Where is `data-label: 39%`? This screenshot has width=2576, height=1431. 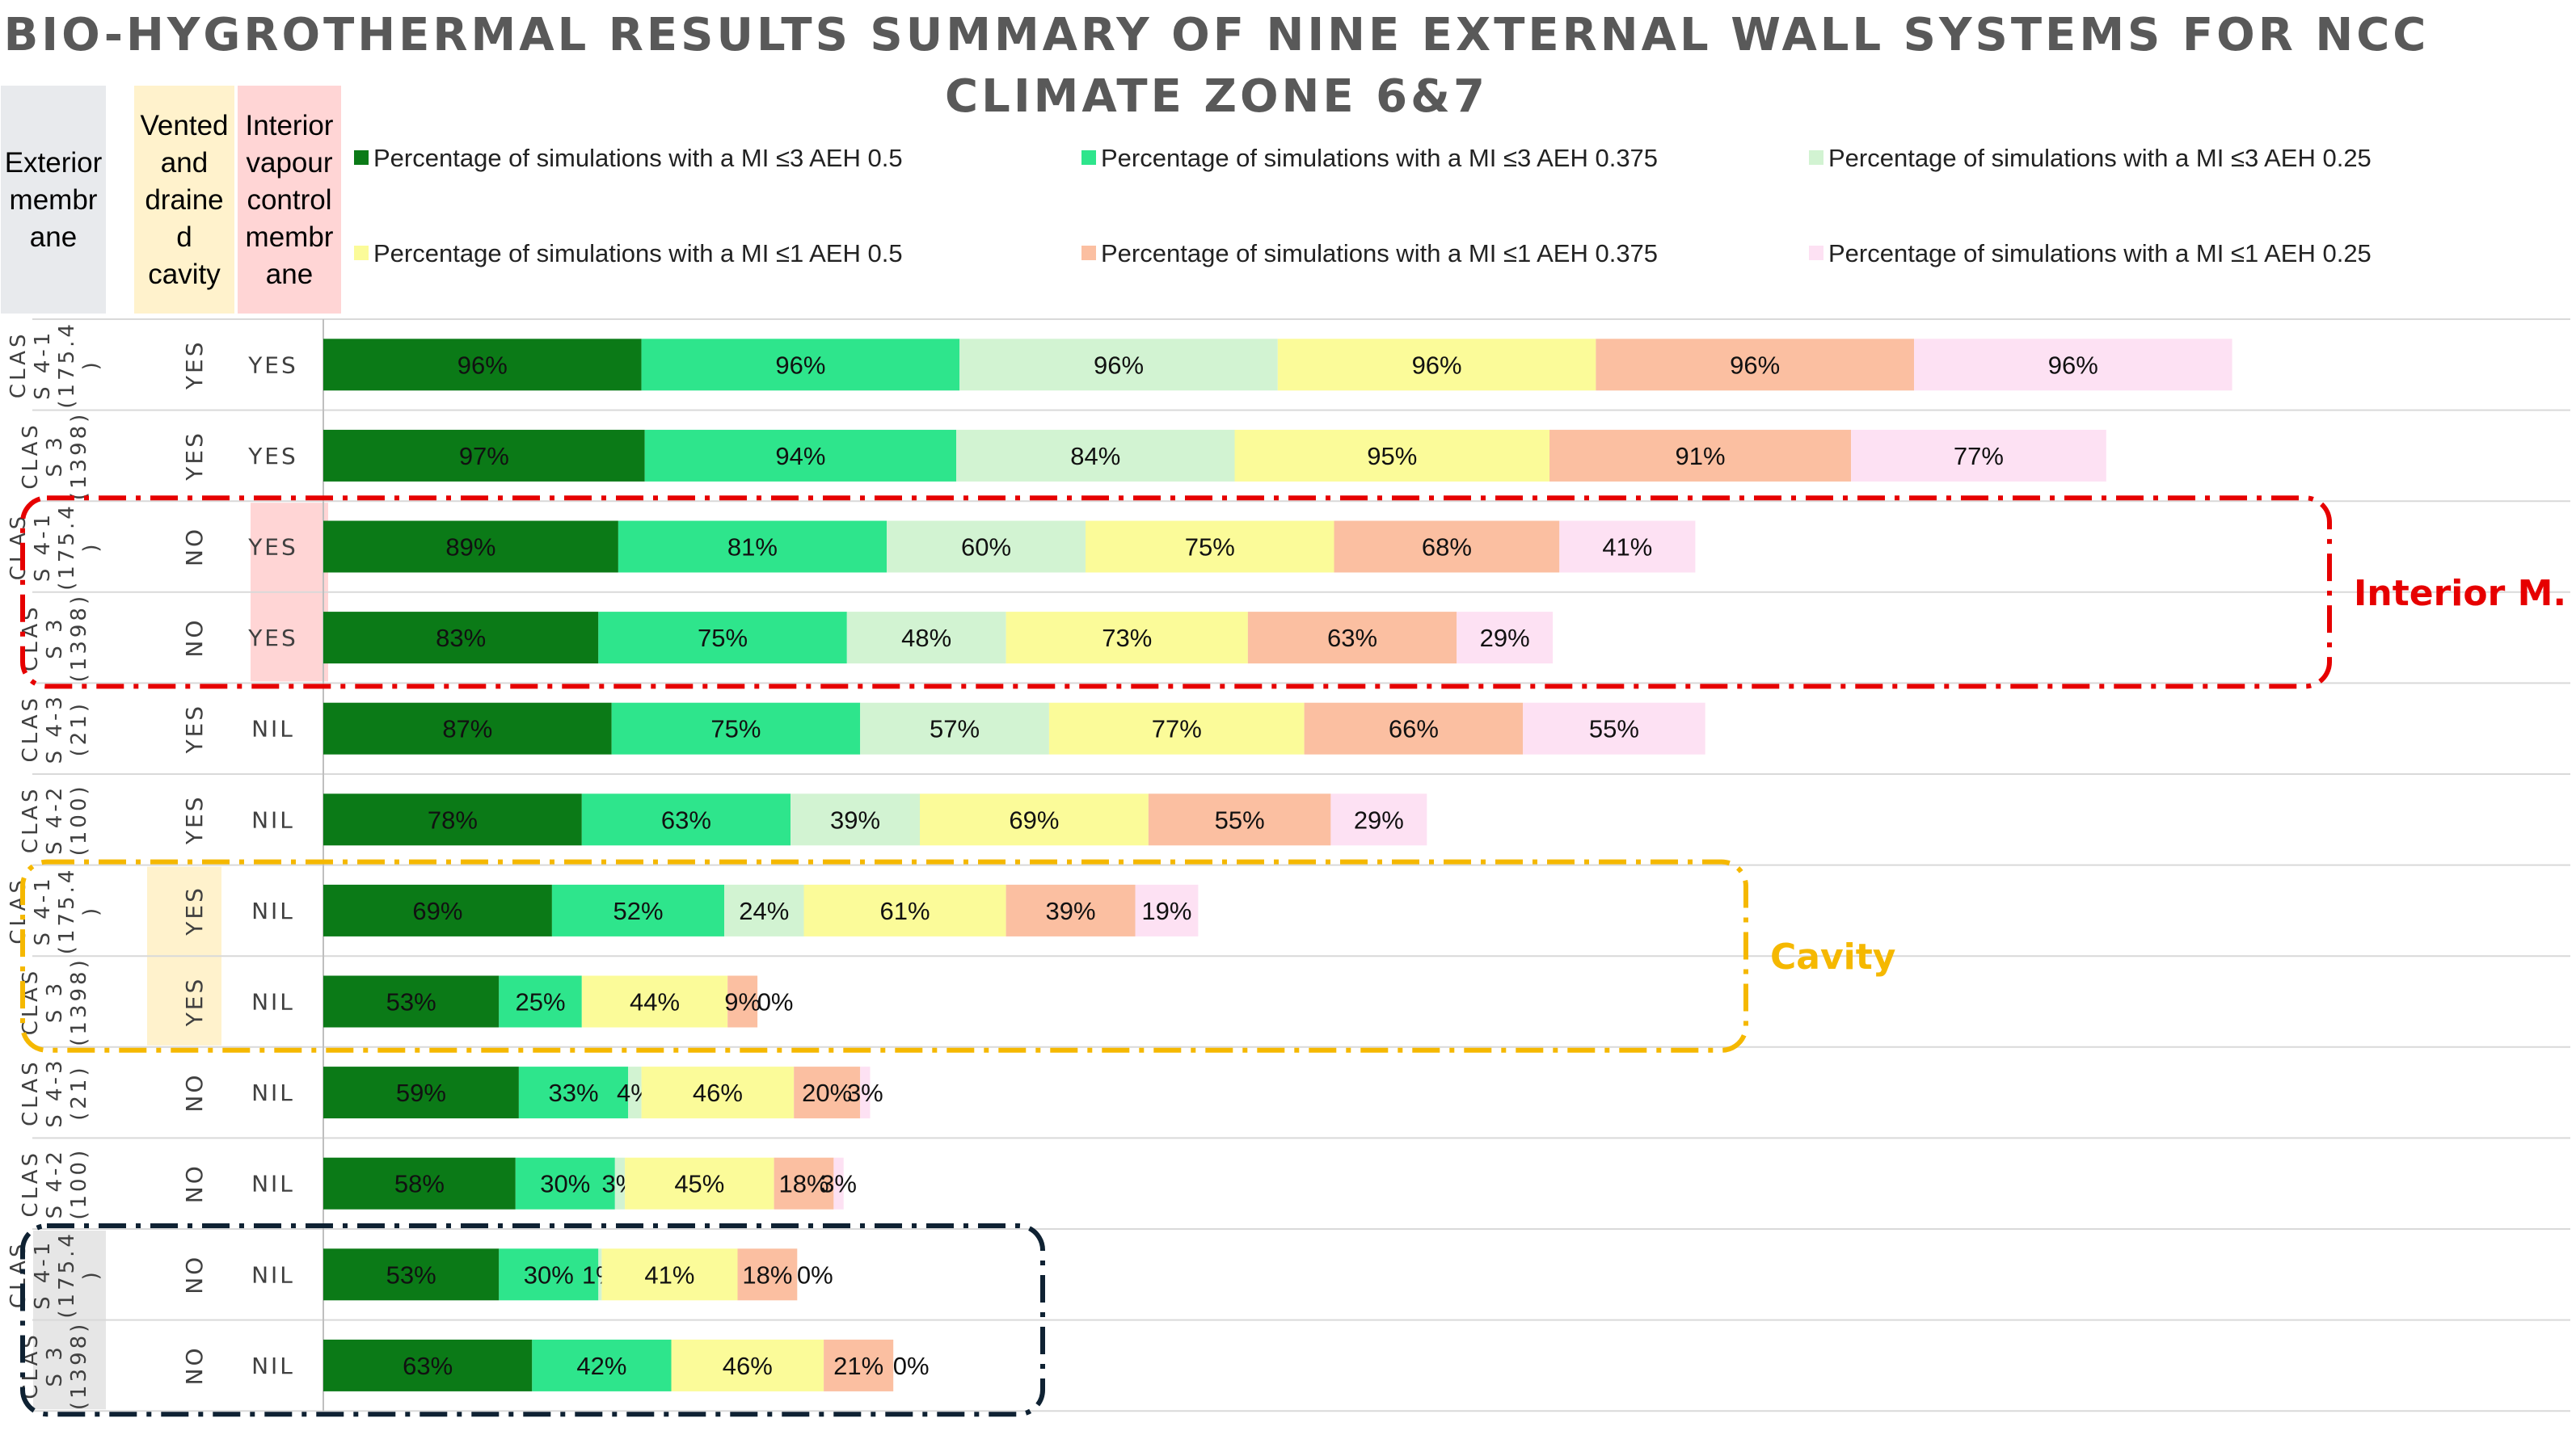
data-label: 39% is located at coordinates (1071, 911).